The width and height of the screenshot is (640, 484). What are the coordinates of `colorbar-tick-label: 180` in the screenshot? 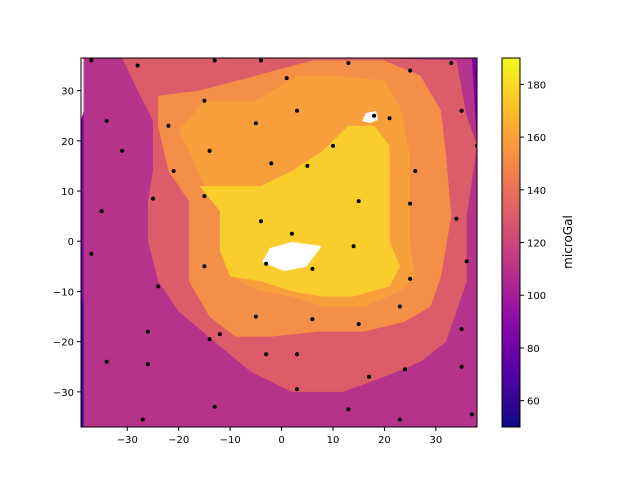 It's located at (536, 85).